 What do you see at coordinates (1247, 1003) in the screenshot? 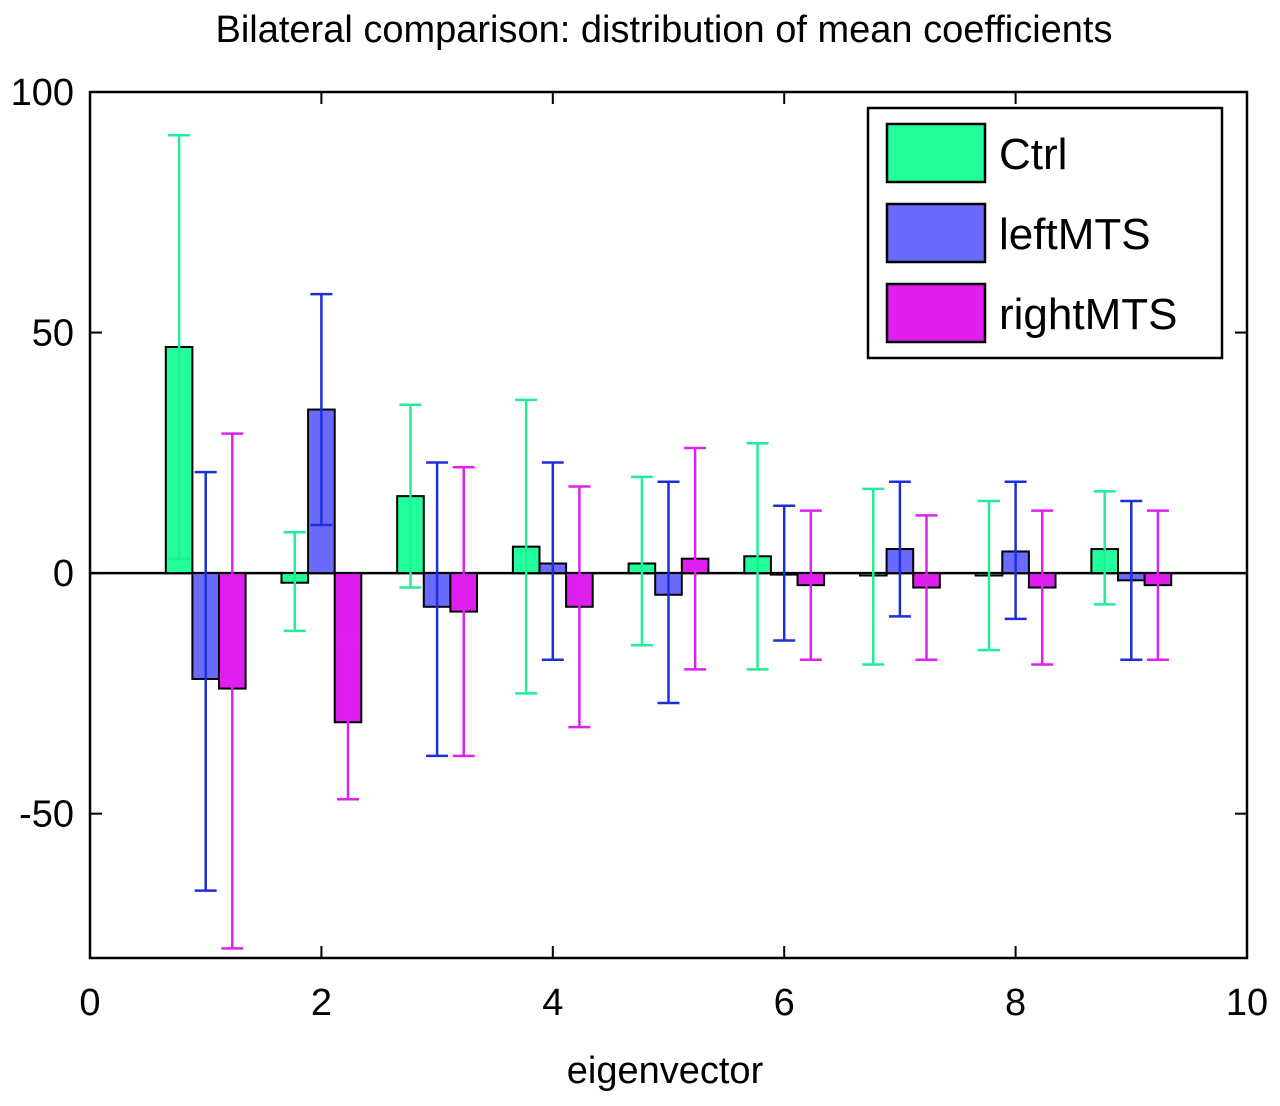
I see `x-tick-label-10: 10` at bounding box center [1247, 1003].